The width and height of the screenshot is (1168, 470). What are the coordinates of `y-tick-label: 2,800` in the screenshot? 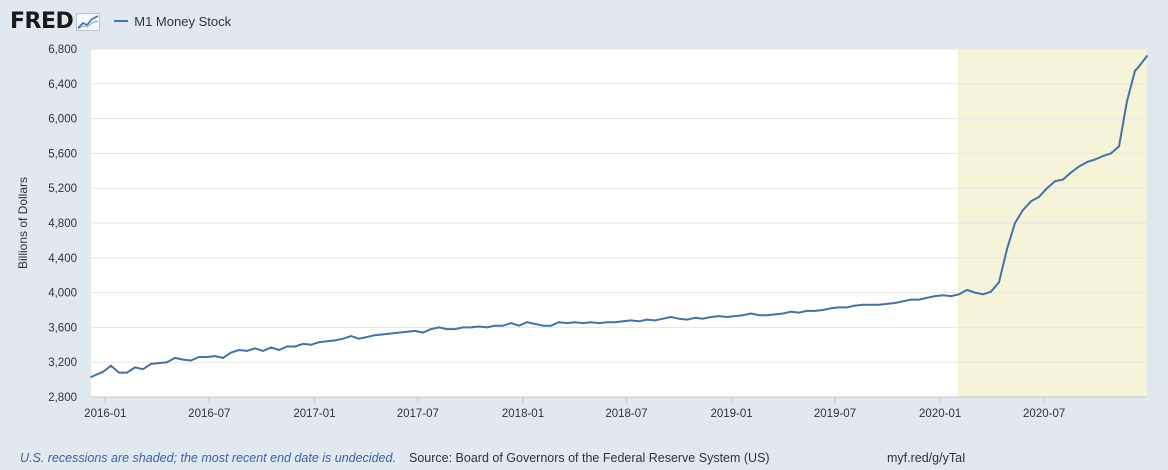 It's located at (62, 398).